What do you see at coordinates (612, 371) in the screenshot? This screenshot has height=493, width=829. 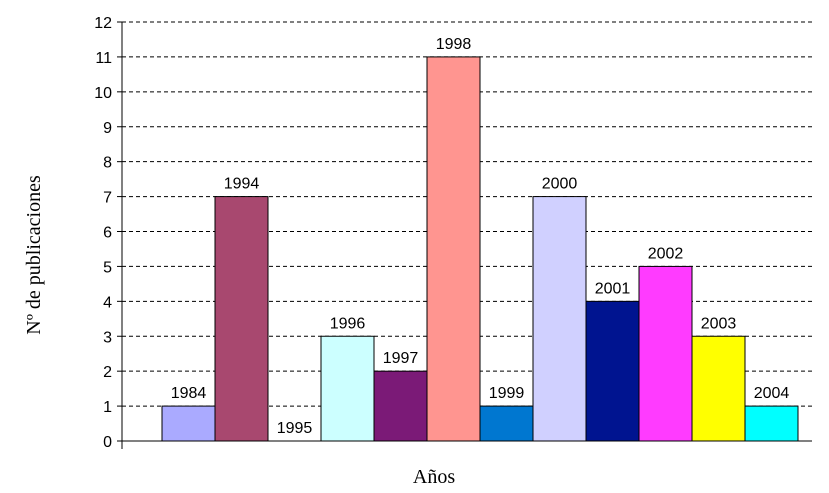 I see `bar-2001` at bounding box center [612, 371].